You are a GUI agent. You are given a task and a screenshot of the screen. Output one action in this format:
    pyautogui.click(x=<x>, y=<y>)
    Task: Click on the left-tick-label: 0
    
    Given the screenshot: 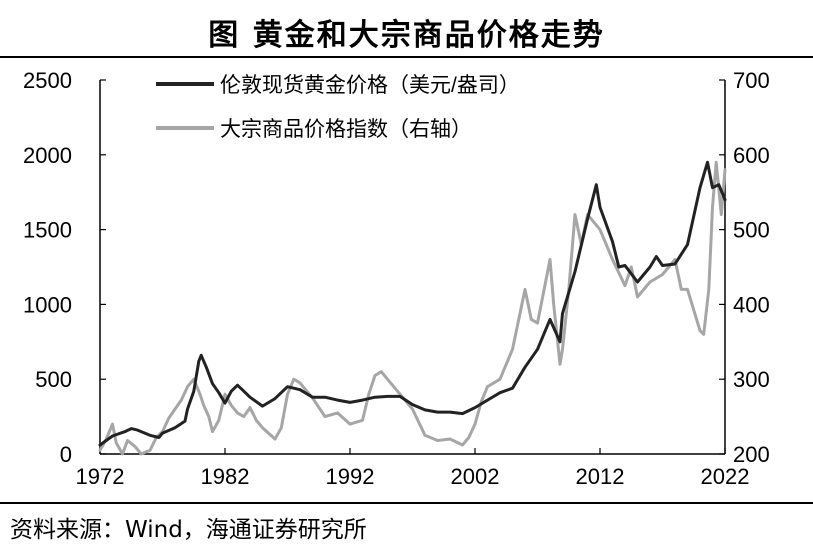 What is the action you would take?
    pyautogui.click(x=66, y=454)
    